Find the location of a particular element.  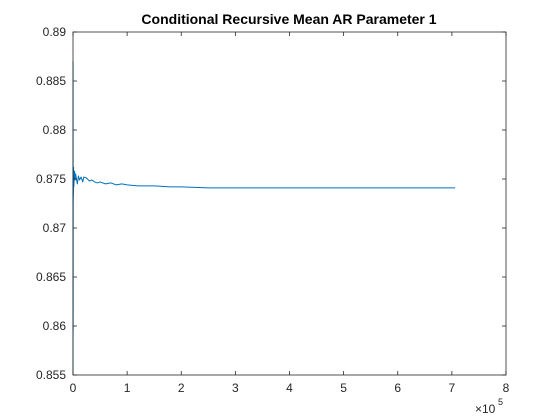

x-tick-label: 8 is located at coordinates (506, 388).